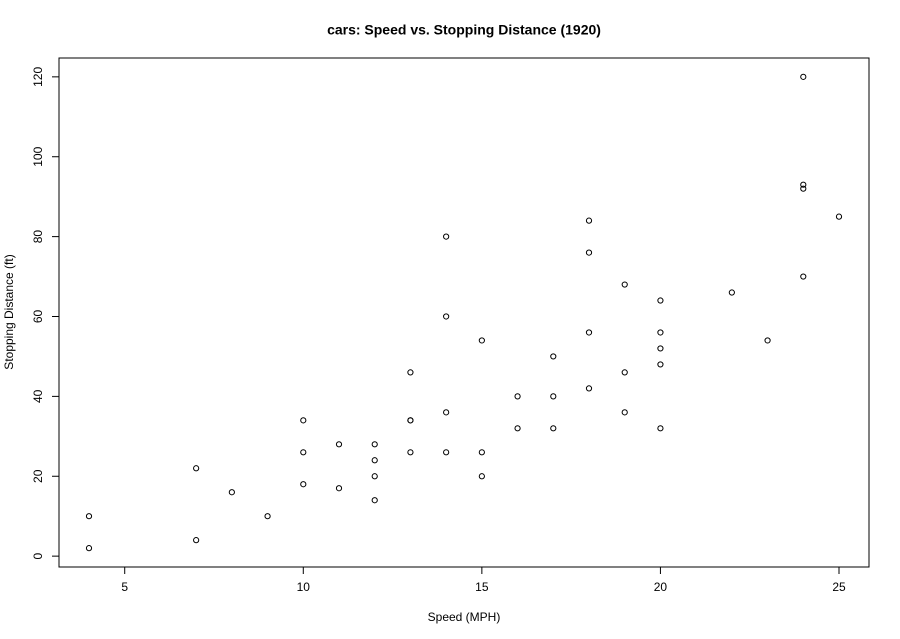  Describe the element at coordinates (38, 77) in the screenshot. I see `y-tick-label: 120` at that location.